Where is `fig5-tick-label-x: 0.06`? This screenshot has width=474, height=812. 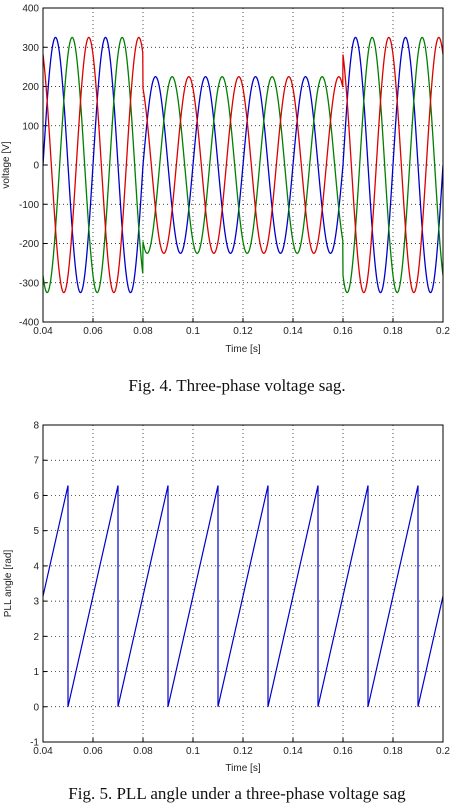
fig5-tick-label-x: 0.06 is located at coordinates (93, 751).